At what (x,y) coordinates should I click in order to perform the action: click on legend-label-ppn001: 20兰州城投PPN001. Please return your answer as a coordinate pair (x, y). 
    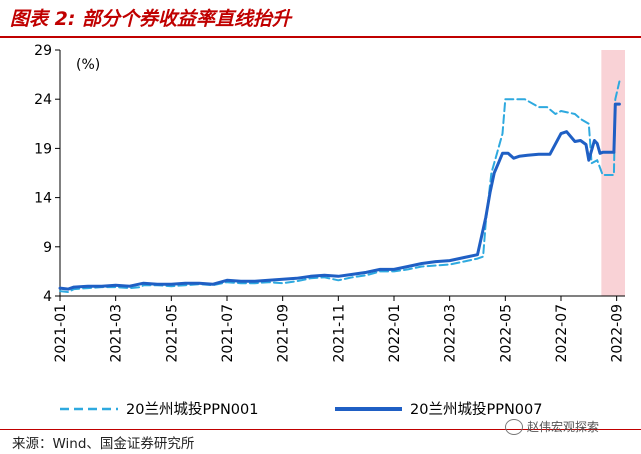
    Looking at the image, I should click on (192, 409).